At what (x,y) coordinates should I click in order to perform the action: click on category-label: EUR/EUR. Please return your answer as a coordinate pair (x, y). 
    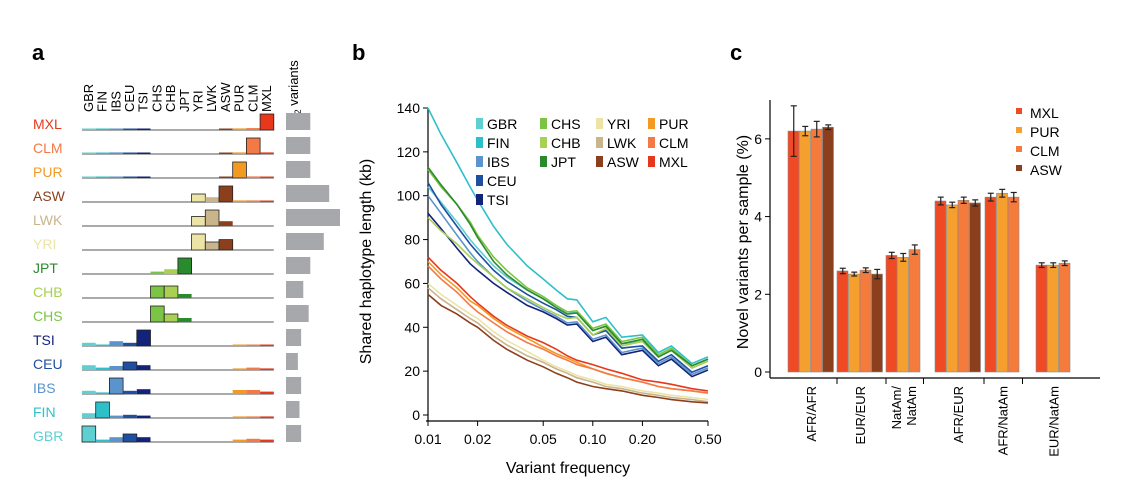
    Looking at the image, I should click on (860, 415).